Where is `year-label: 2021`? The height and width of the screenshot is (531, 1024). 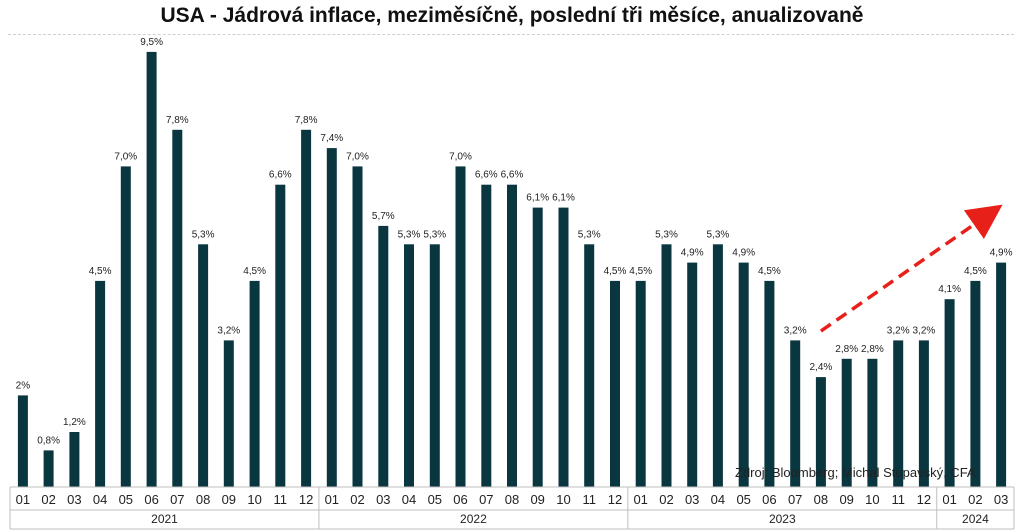 year-label: 2021 is located at coordinates (164, 519).